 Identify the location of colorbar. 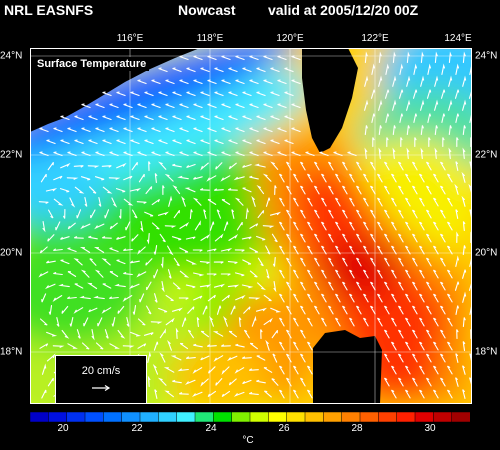
(250, 417).